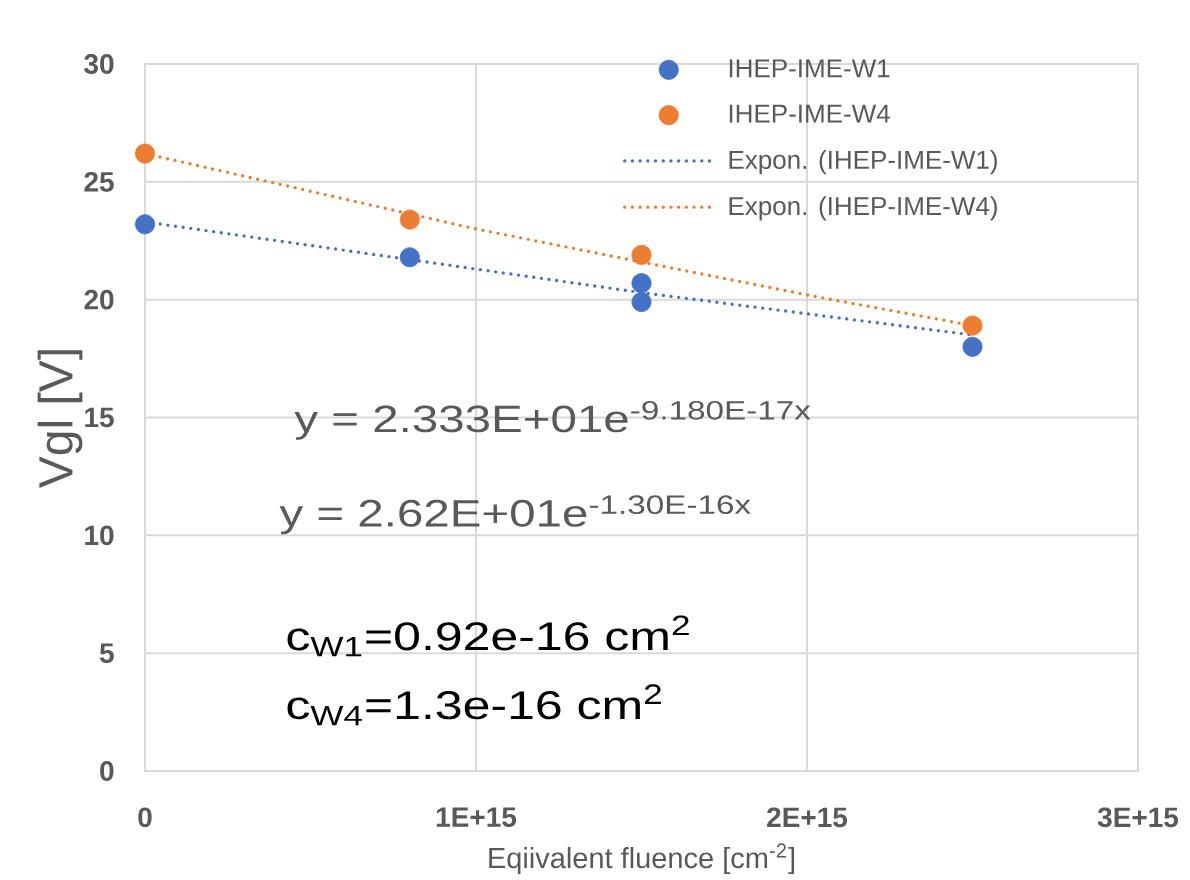 The image size is (1190, 880). What do you see at coordinates (99, 535) in the screenshot?
I see `y-tick-label: 10` at bounding box center [99, 535].